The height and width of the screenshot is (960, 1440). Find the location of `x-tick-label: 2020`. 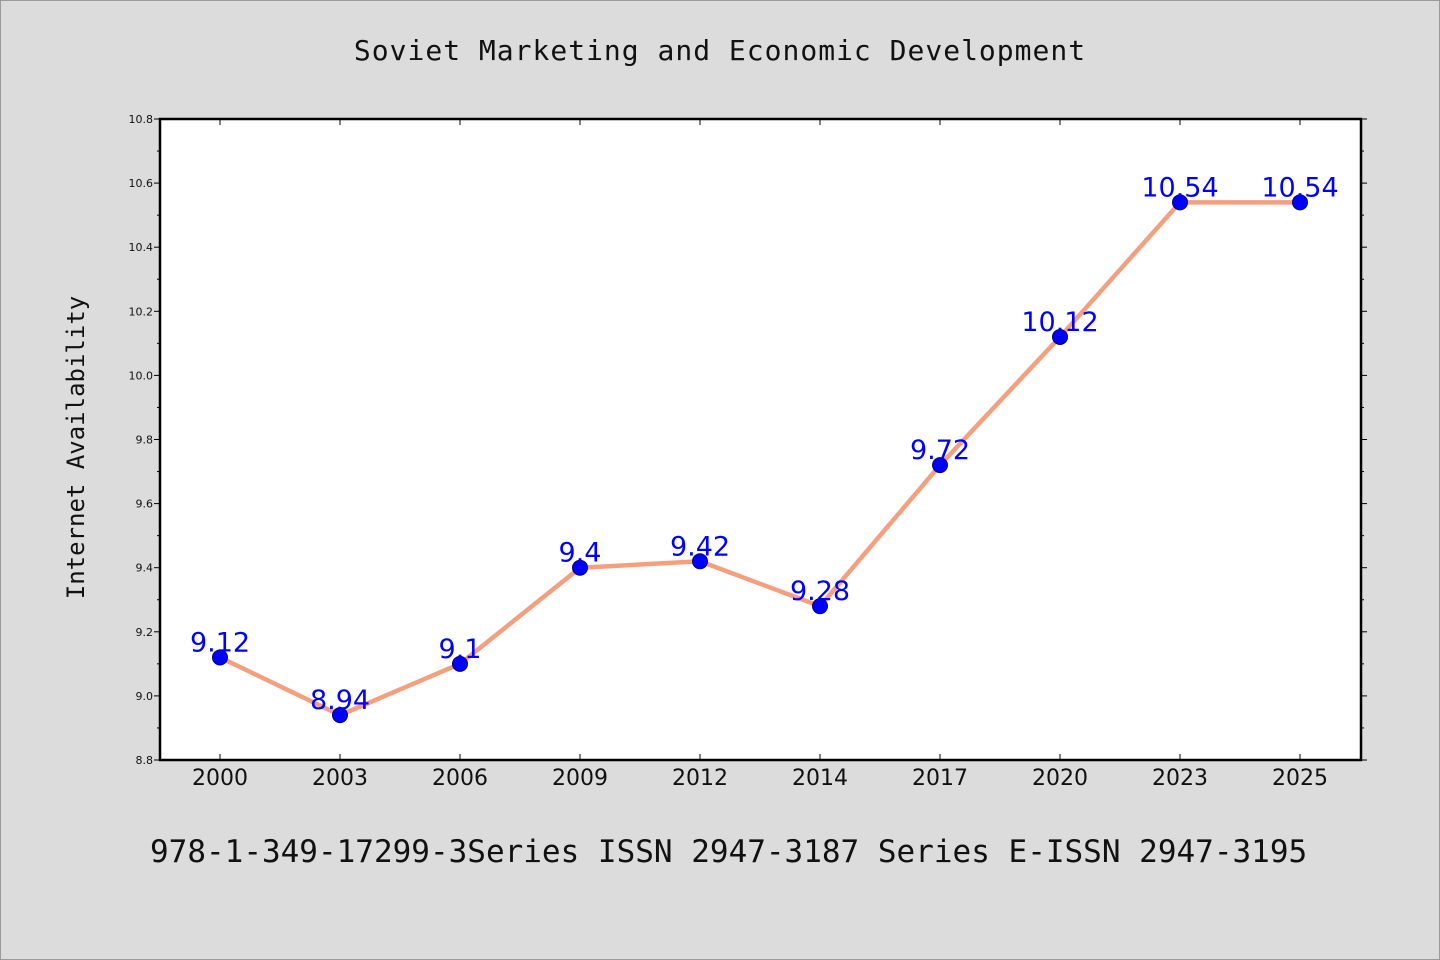

x-tick-label: 2020 is located at coordinates (1060, 778).